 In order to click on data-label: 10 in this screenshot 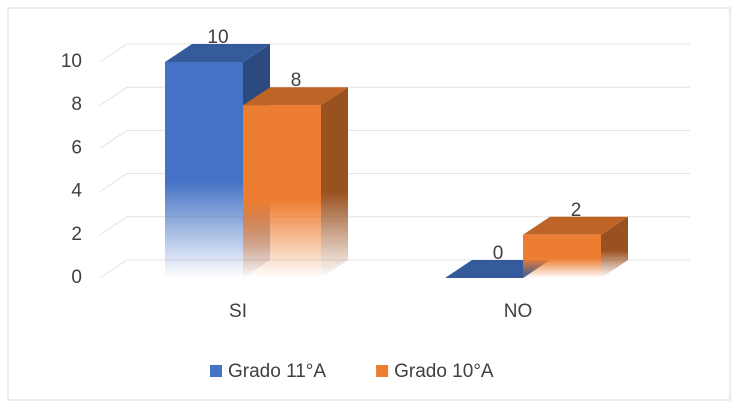, I will do `click(217, 37)`.